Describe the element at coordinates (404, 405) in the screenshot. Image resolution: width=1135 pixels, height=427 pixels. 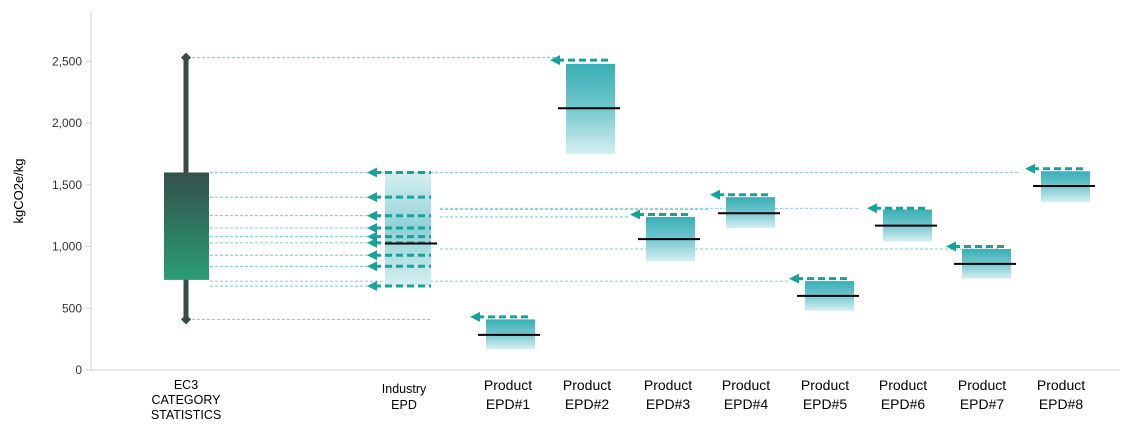
I see `category-label-line: EPD` at that location.